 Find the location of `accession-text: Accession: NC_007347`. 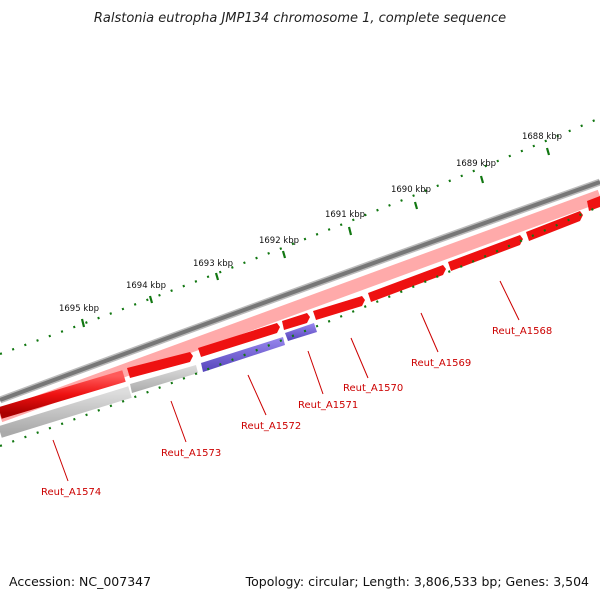

accession-text: Accession: NC_007347 is located at coordinates (80, 581).